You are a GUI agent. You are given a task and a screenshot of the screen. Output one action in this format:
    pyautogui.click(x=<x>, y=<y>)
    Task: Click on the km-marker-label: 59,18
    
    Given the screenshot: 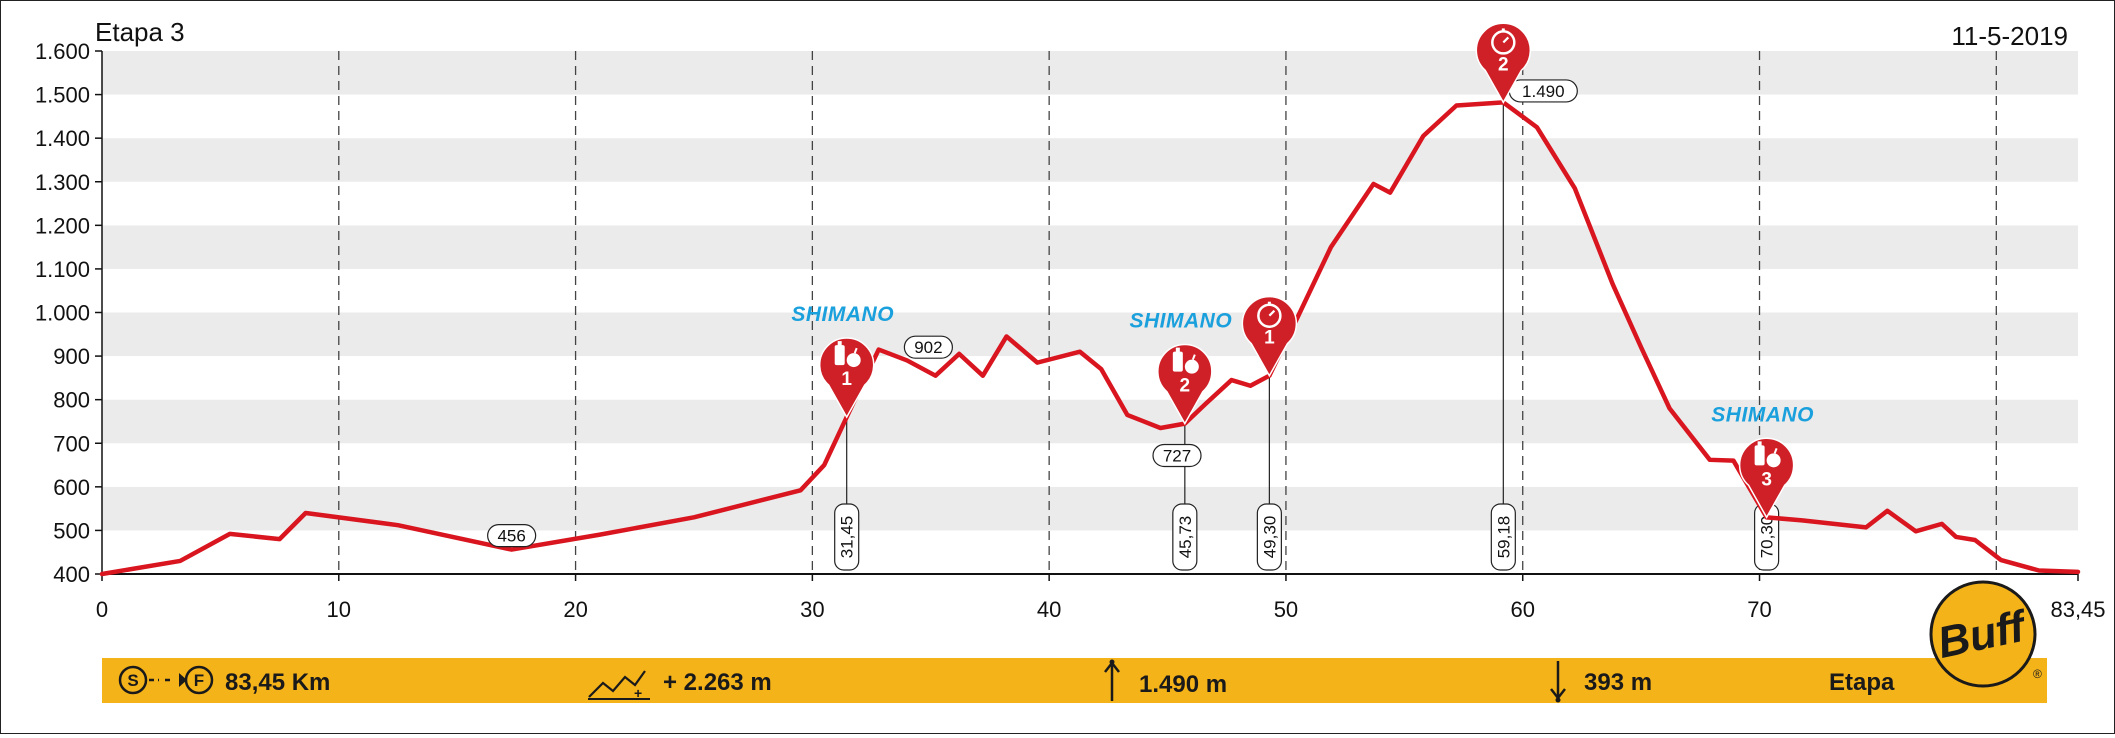 What is the action you would take?
    pyautogui.click(x=1503, y=537)
    